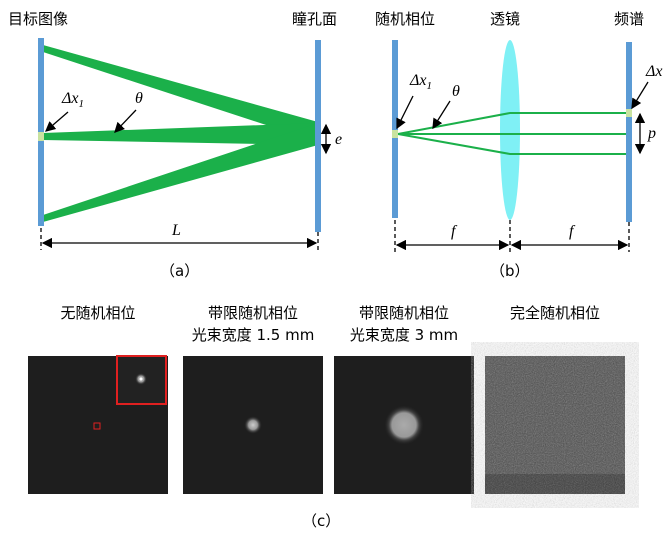 The height and width of the screenshot is (535, 670). I want to click on image-title: 无随机相位, so click(97, 313).